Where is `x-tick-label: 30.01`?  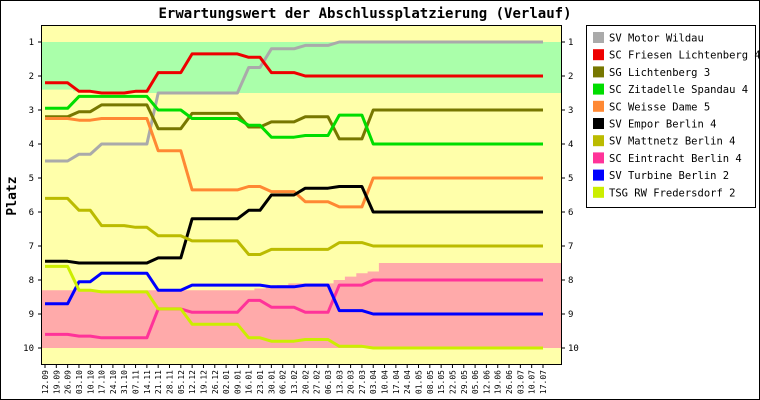
x-tick-label: 30.01 is located at coordinates (271, 382).